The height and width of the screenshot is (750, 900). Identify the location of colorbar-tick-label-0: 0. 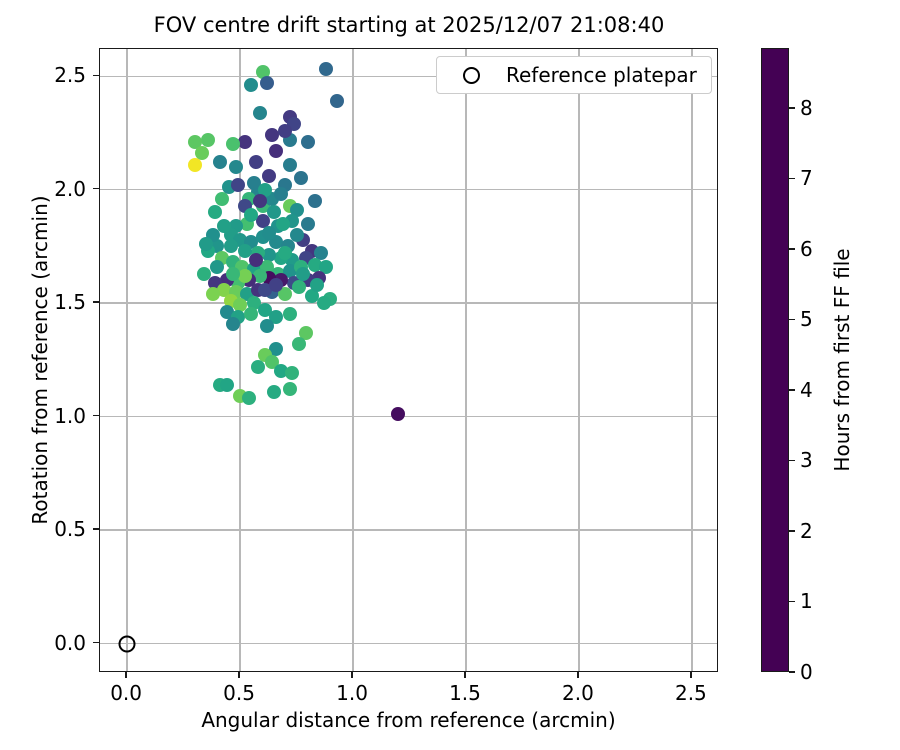
(806, 672).